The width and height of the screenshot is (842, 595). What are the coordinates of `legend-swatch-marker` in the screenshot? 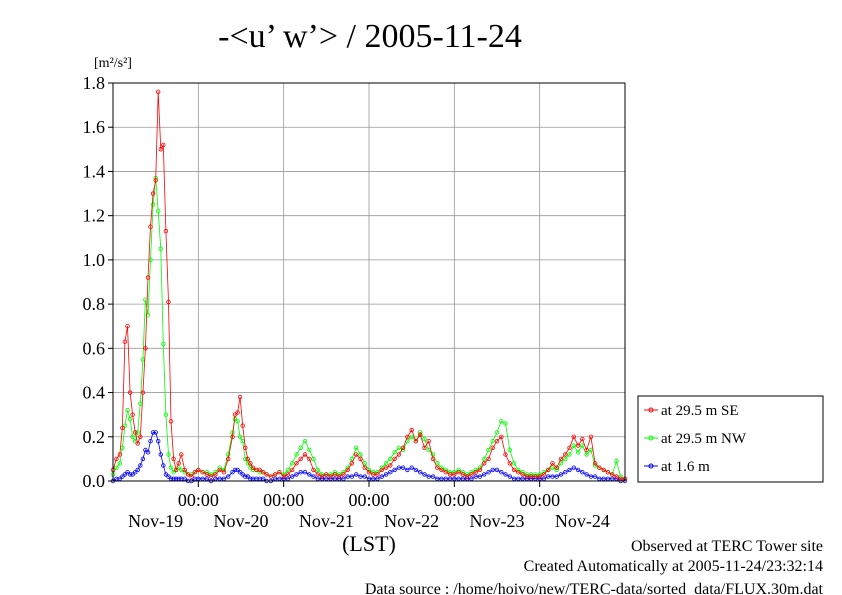 It's located at (651, 466).